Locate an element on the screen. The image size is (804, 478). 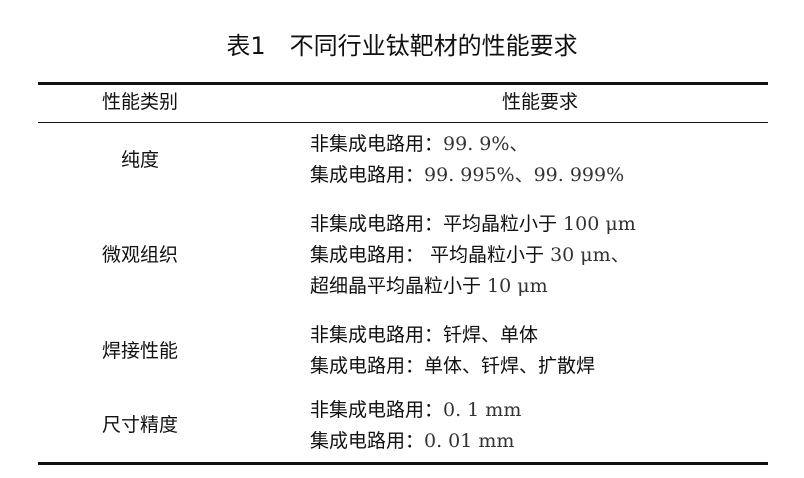
row-category: 焊接性能 is located at coordinates (139, 351).